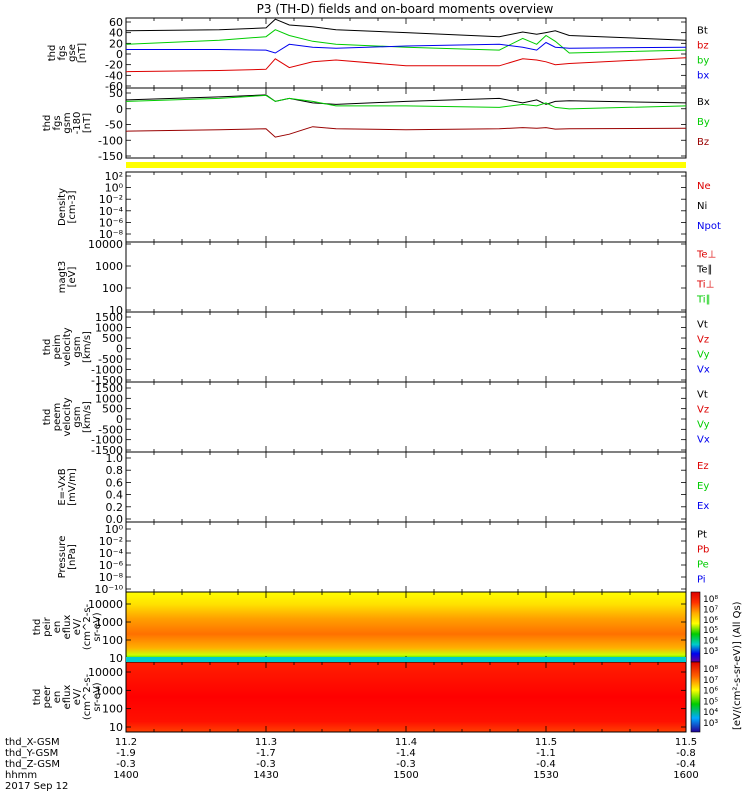  What do you see at coordinates (67, 697) in the screenshot?
I see `y-axis-label: eflux` at bounding box center [67, 697].